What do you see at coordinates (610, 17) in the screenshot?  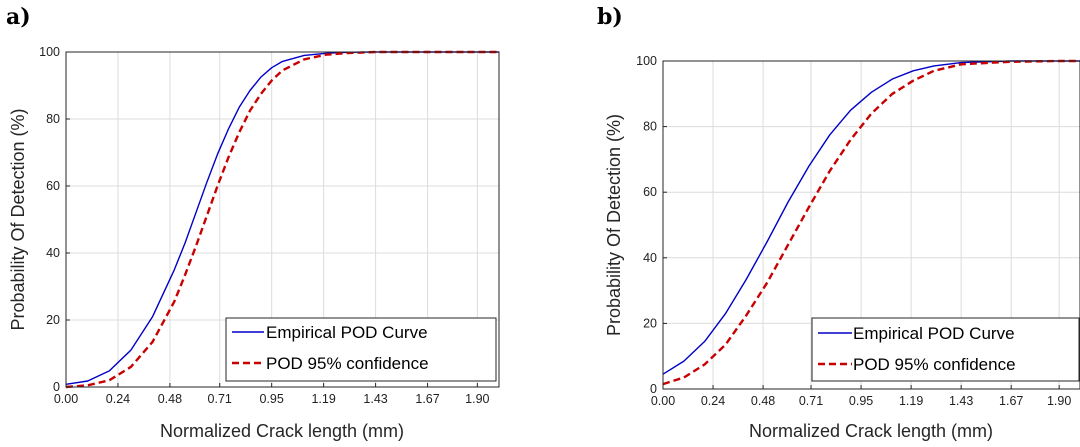 I see `panel-label: b)` at bounding box center [610, 17].